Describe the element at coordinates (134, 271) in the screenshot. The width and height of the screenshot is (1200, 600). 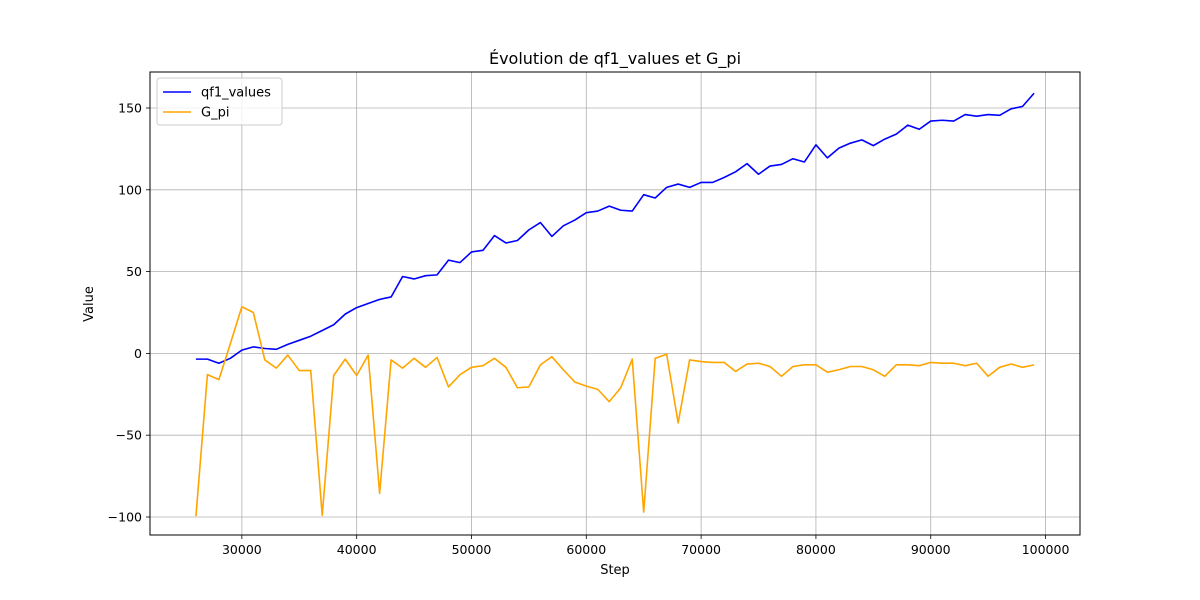
I see `y-tick-label: 50` at that location.